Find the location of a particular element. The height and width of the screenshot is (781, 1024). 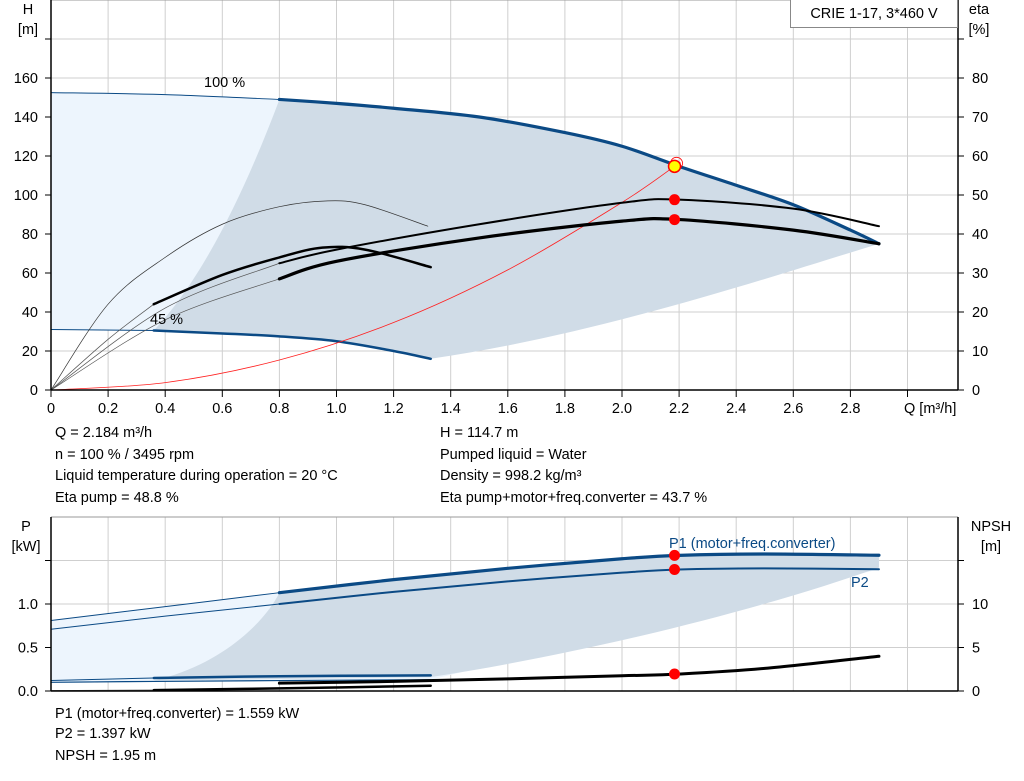

q-tick-label: 1.8 is located at coordinates (565, 409).